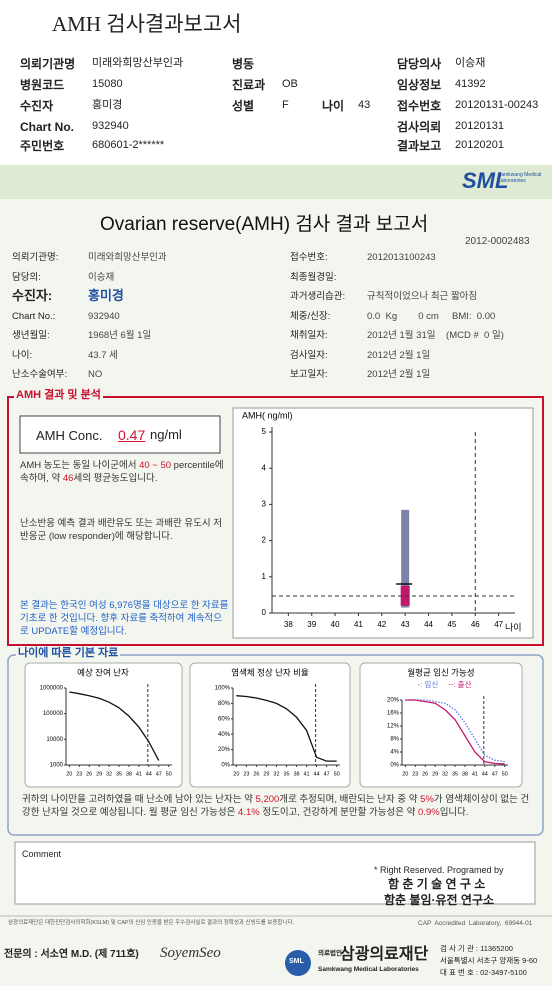 This screenshot has height=986, width=552. Describe the element at coordinates (138, 63) in the screenshot. I see `field-value: 미래와희망산부인과` at that location.